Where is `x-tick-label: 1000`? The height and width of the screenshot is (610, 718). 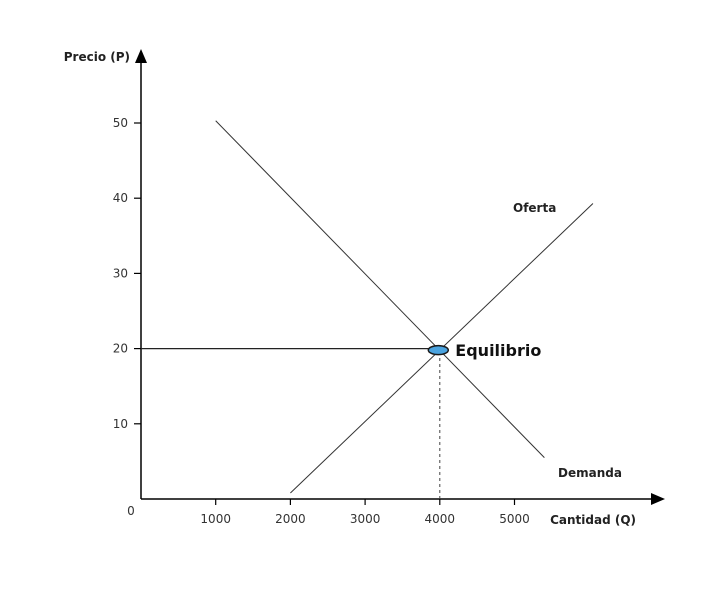 x-tick-label: 1000 is located at coordinates (215, 519).